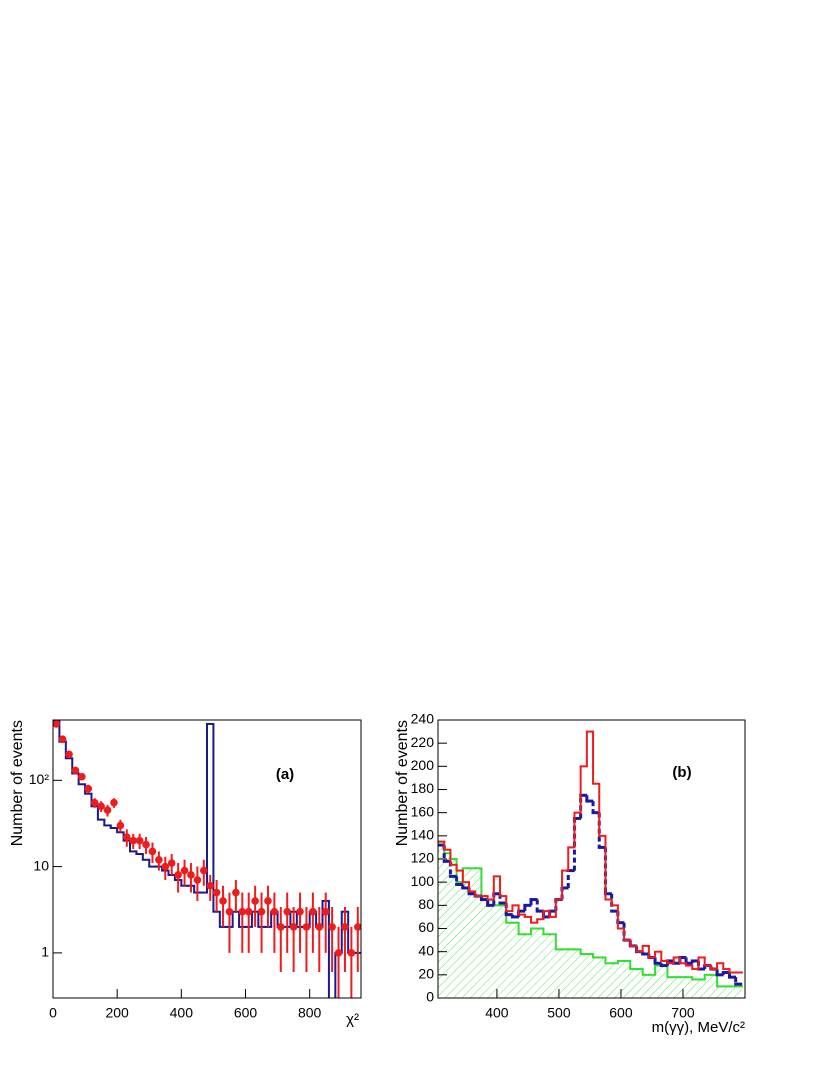  Describe the element at coordinates (45, 952) in the screenshot. I see `y-tick-label: 1` at that location.